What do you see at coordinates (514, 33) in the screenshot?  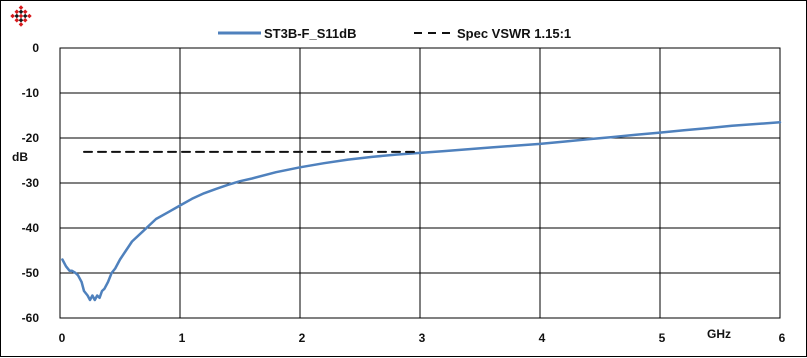 I see `legend-label-spec: Spec VSWR 1.15:1` at bounding box center [514, 33].